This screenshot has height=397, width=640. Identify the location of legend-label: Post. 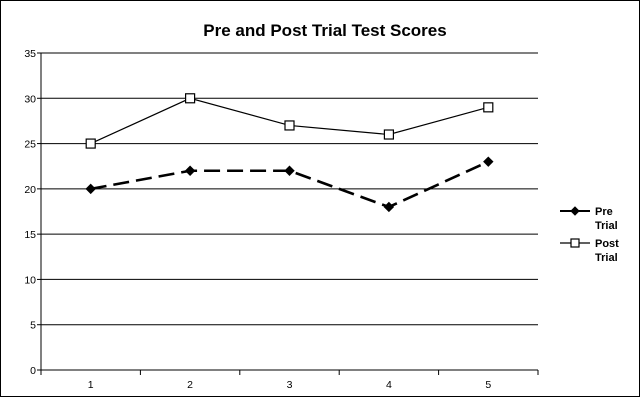
(607, 244).